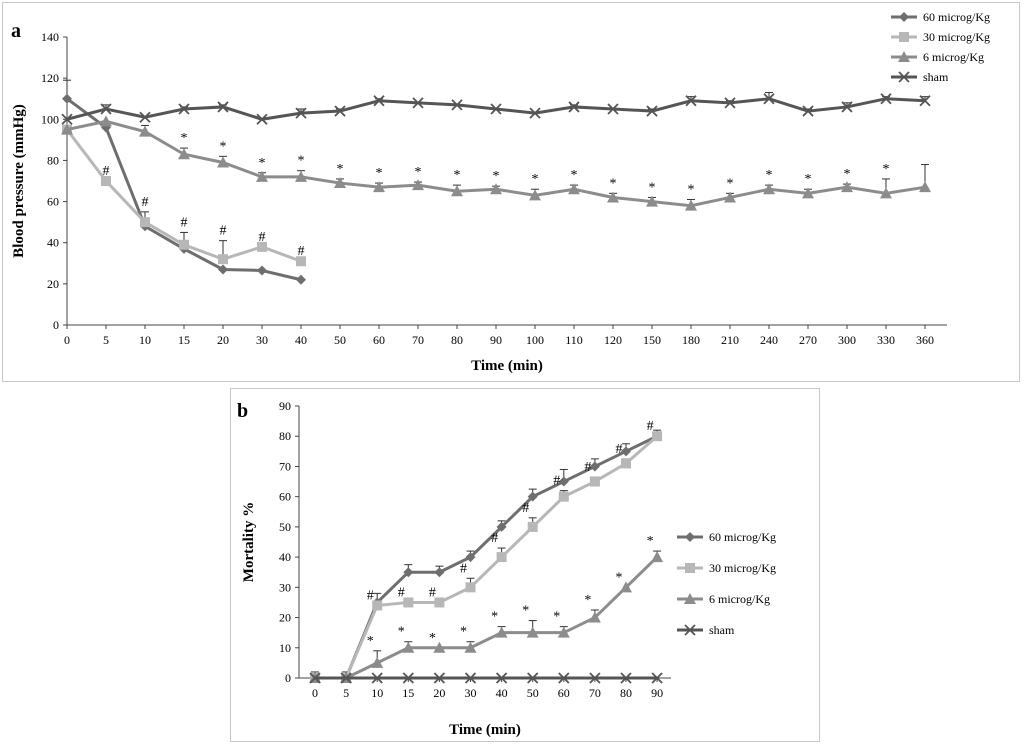 This screenshot has width=1024, height=744. I want to click on x-tick-label: 120, so click(613, 340).